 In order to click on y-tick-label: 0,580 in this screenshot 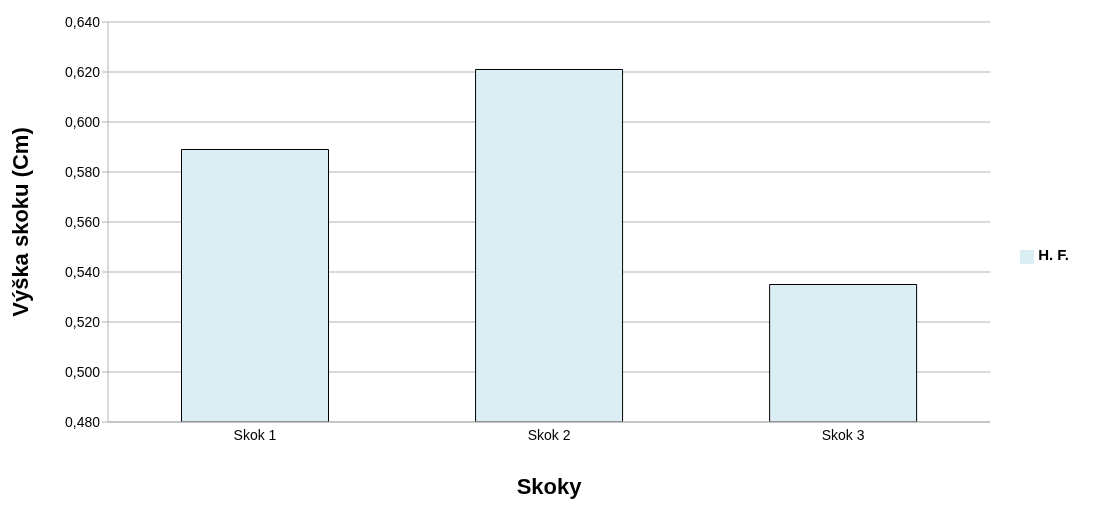, I will do `click(82, 171)`.